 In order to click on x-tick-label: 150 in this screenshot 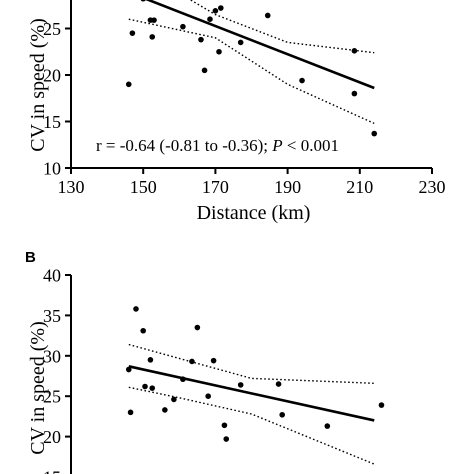, I will do `click(143, 187)`.